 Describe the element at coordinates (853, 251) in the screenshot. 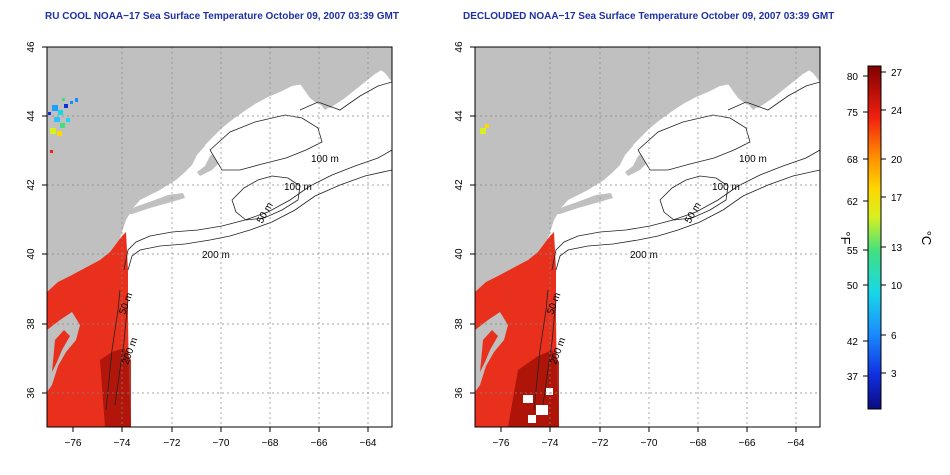

I see `colorbar-fahrenheit-tick: 55` at that location.